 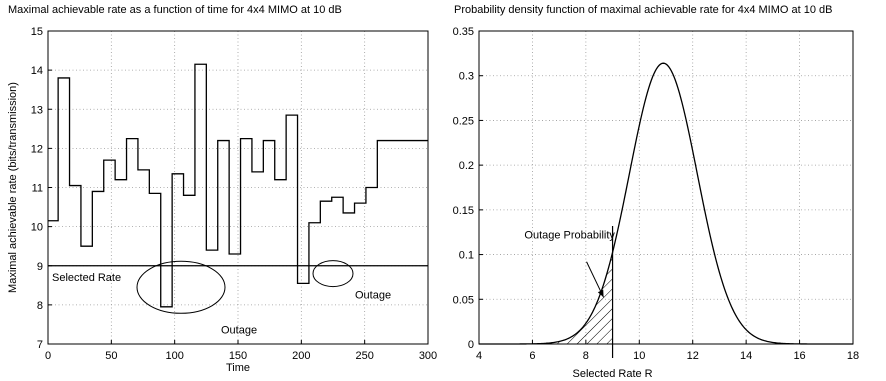 I want to click on left-x-tick-2: 100, so click(x=174, y=356).